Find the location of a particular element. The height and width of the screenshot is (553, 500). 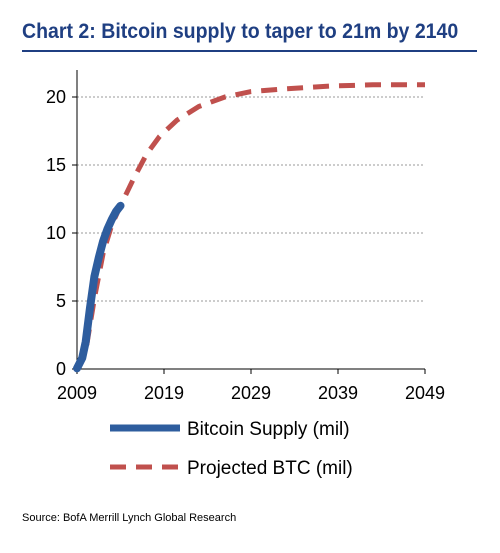

x-tick-label-2029: 2029 is located at coordinates (251, 393).